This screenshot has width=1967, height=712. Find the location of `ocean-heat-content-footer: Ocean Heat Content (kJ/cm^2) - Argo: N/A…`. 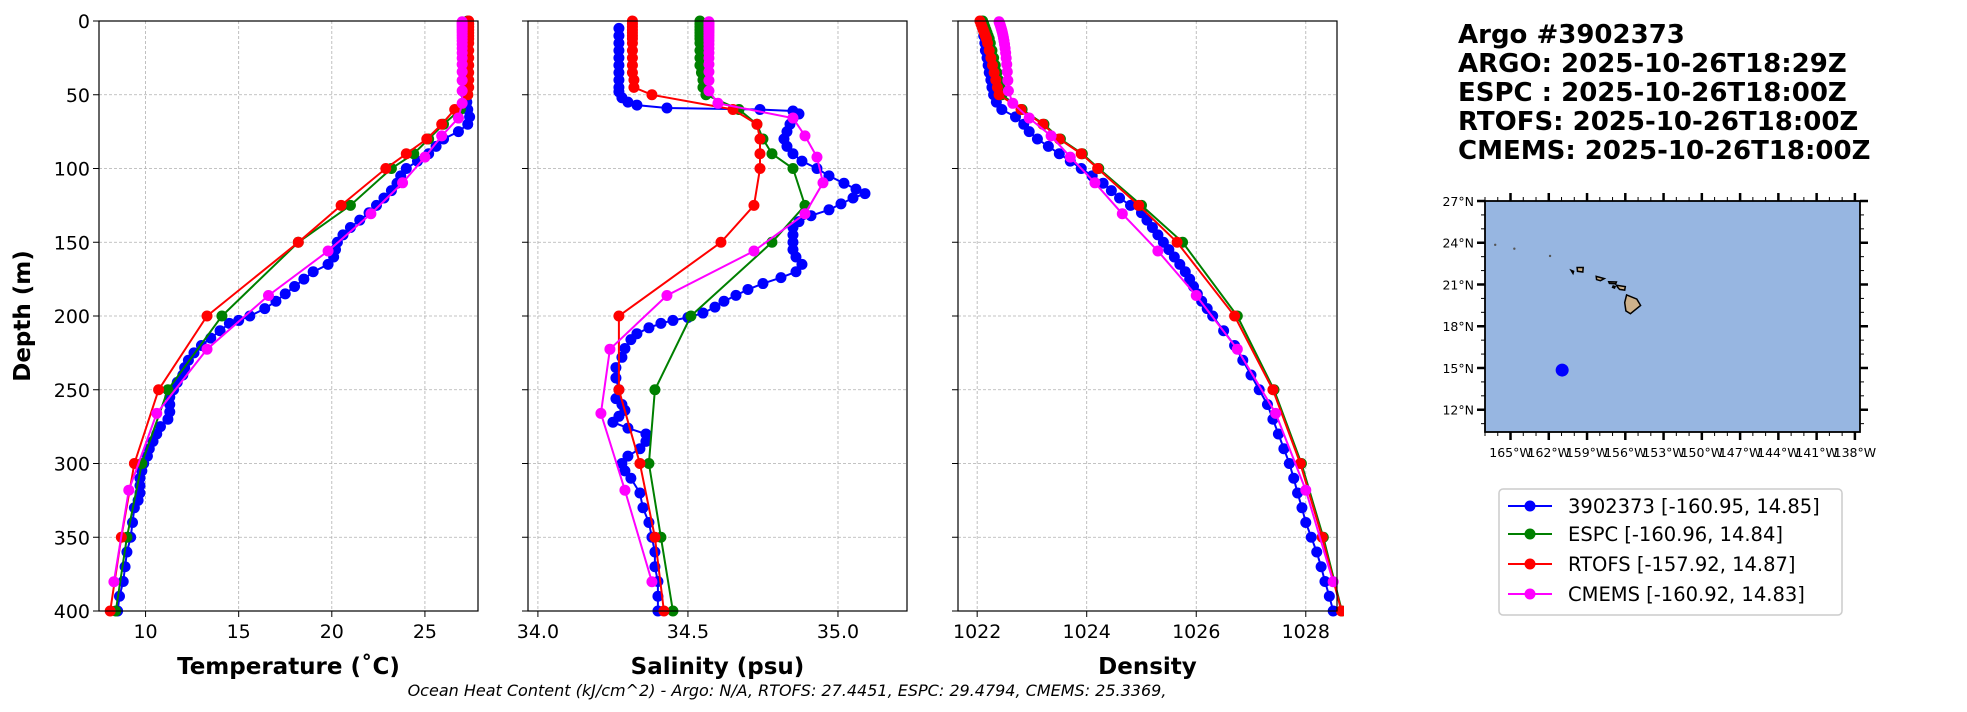

ocean-heat-content-footer: Ocean Heat Content (kJ/cm^2) - Argo: N/A… is located at coordinates (787, 690).